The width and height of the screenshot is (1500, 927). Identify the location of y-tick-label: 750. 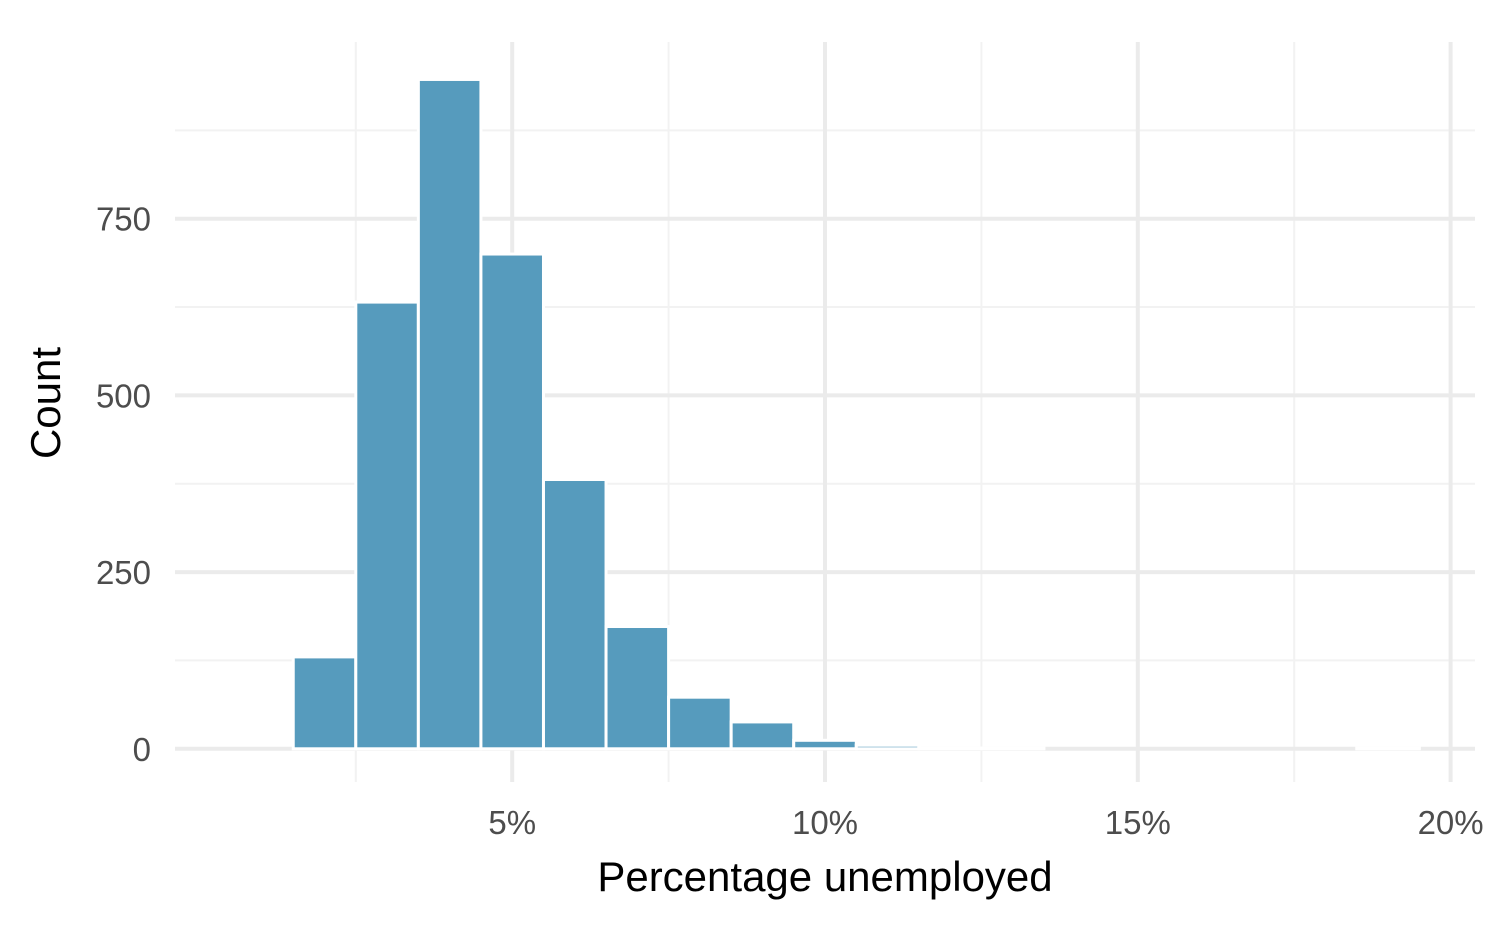
(123, 219).